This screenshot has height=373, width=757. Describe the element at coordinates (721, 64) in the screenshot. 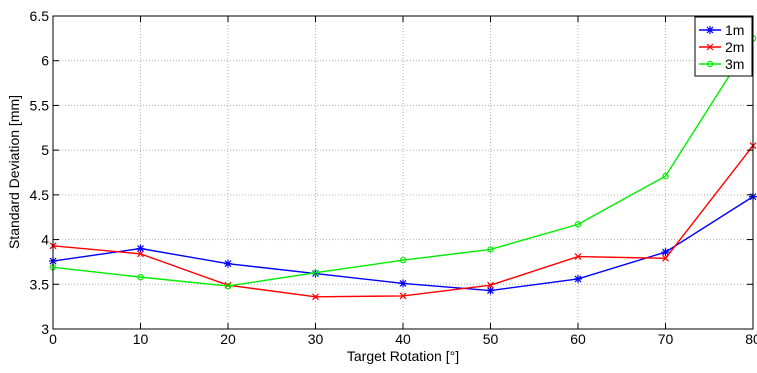

I see `legend-item: 3m` at that location.